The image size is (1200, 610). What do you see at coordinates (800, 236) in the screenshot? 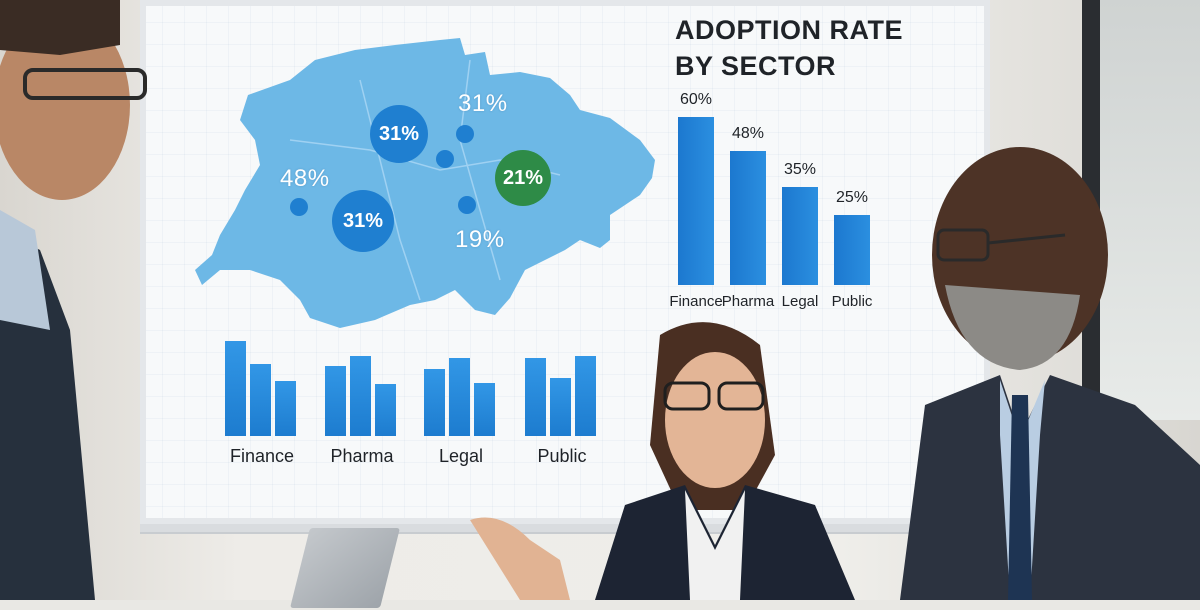
I see `bar-legal` at bounding box center [800, 236].